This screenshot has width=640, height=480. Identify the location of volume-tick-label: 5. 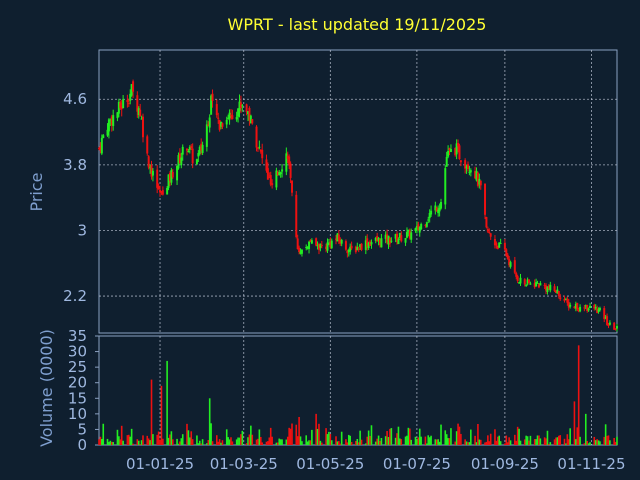
(82, 429).